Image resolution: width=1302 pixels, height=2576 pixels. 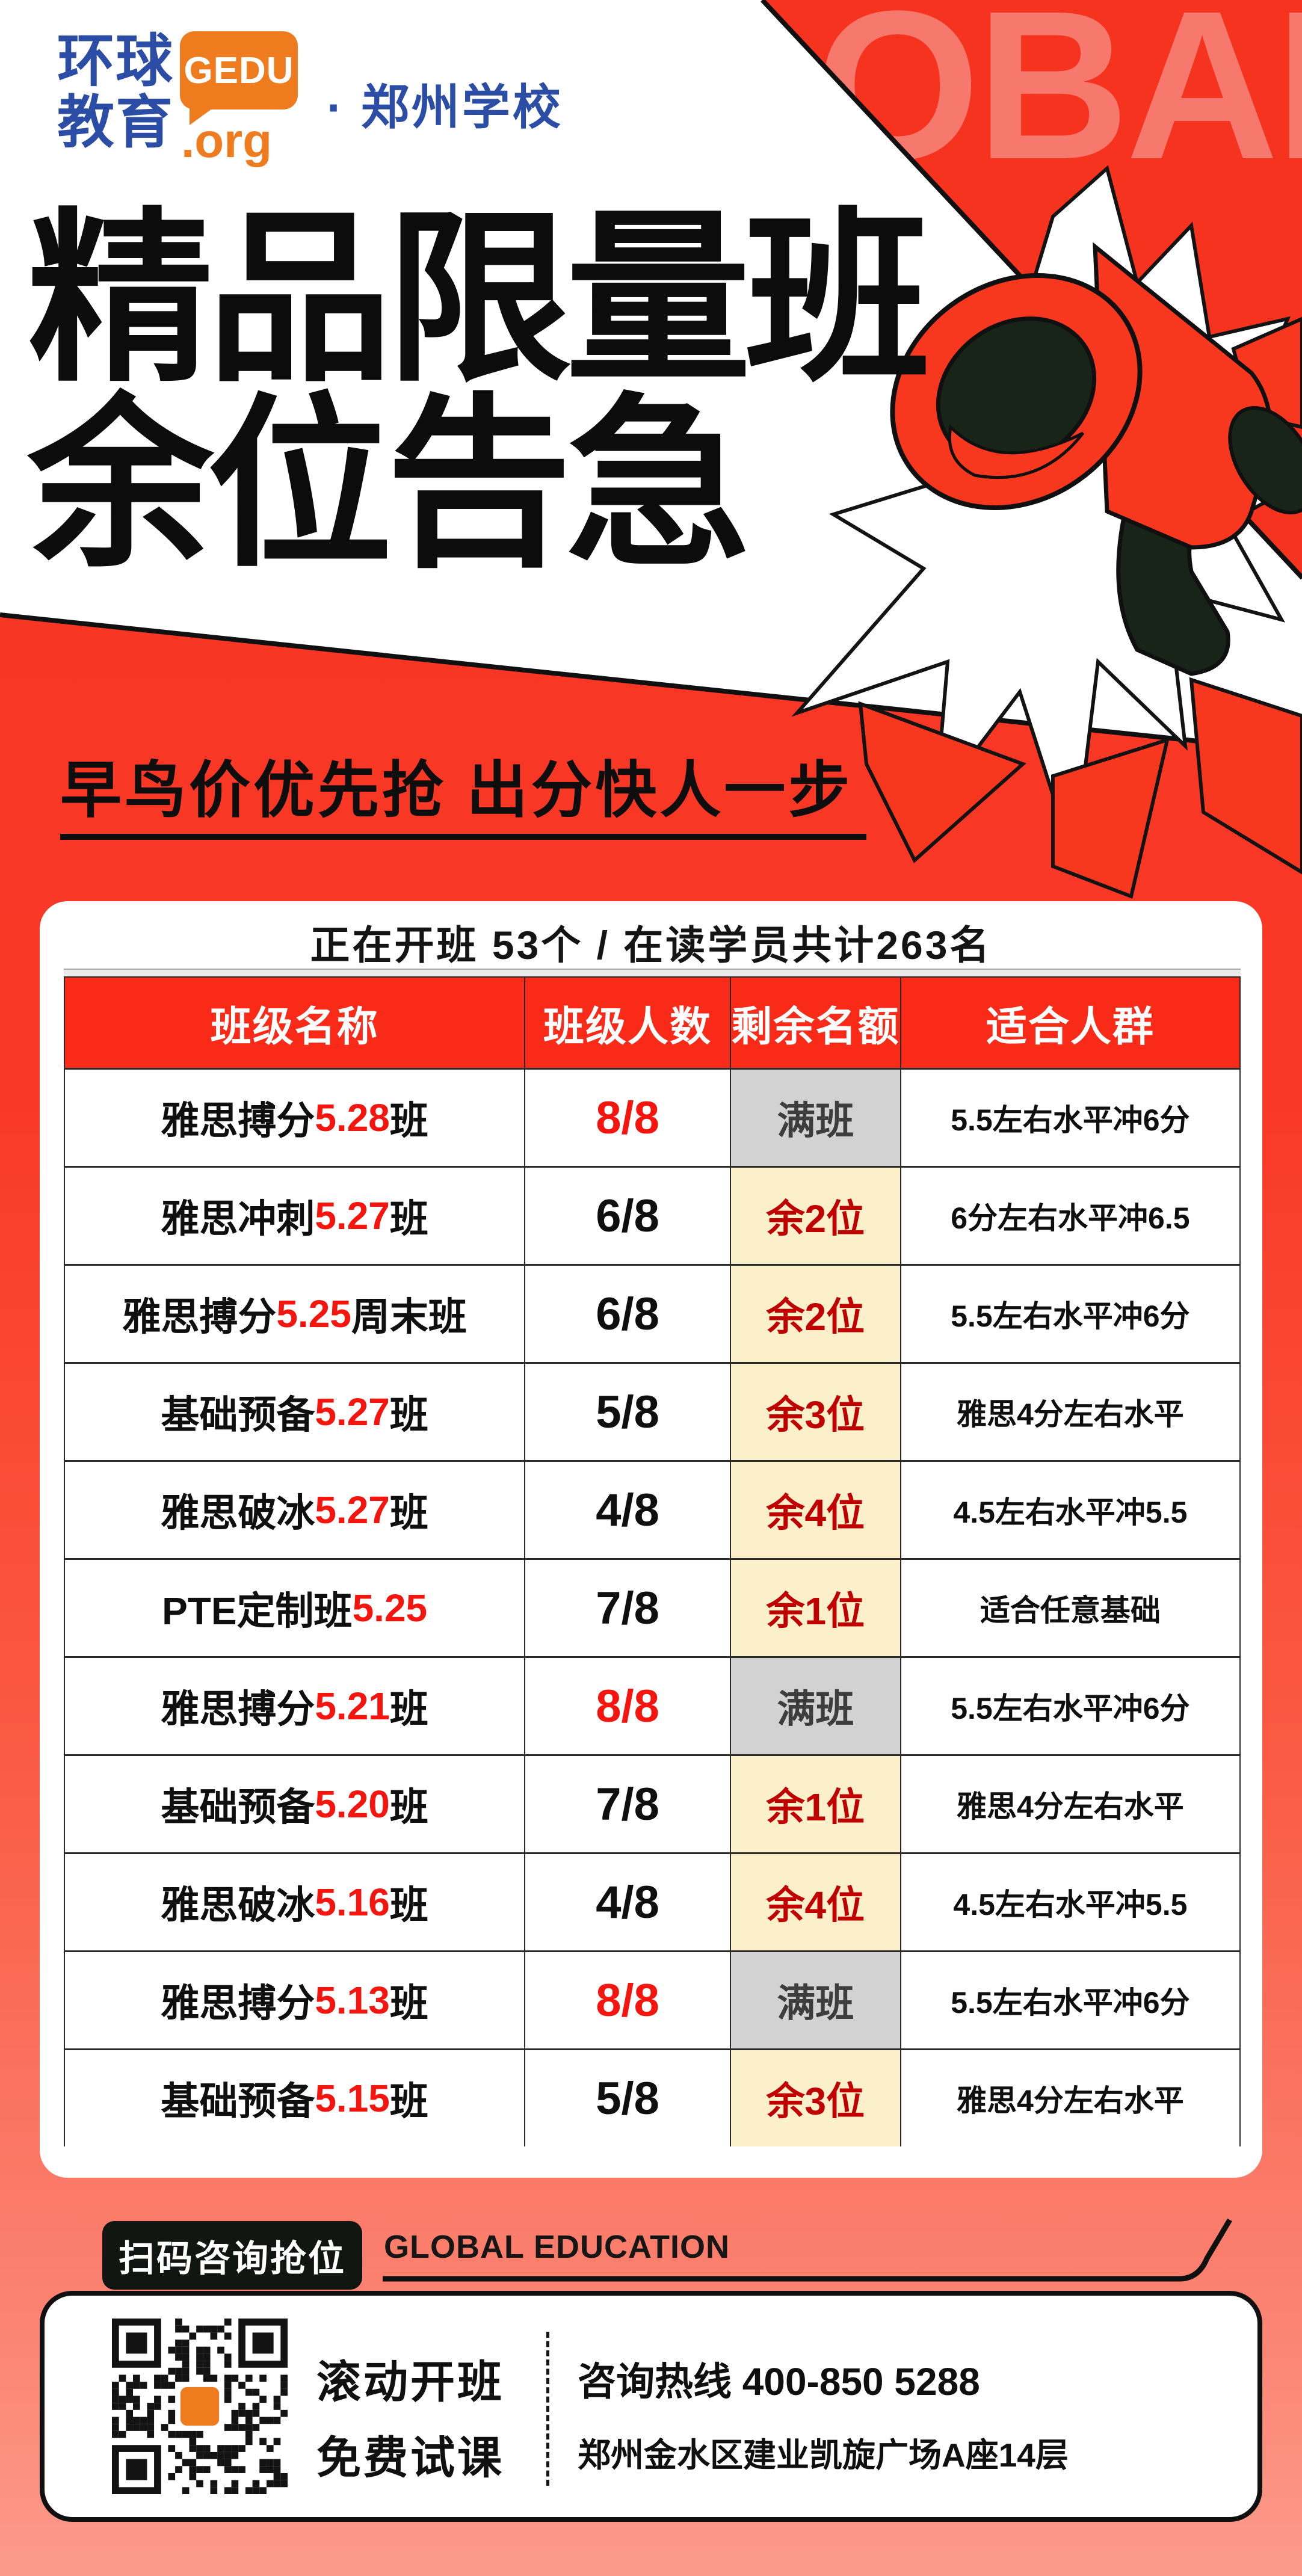 I want to click on table-row: 雅思搏分 5.21 班 8/8 满班 5.5左右水平冲6分, so click(x=652, y=1705).